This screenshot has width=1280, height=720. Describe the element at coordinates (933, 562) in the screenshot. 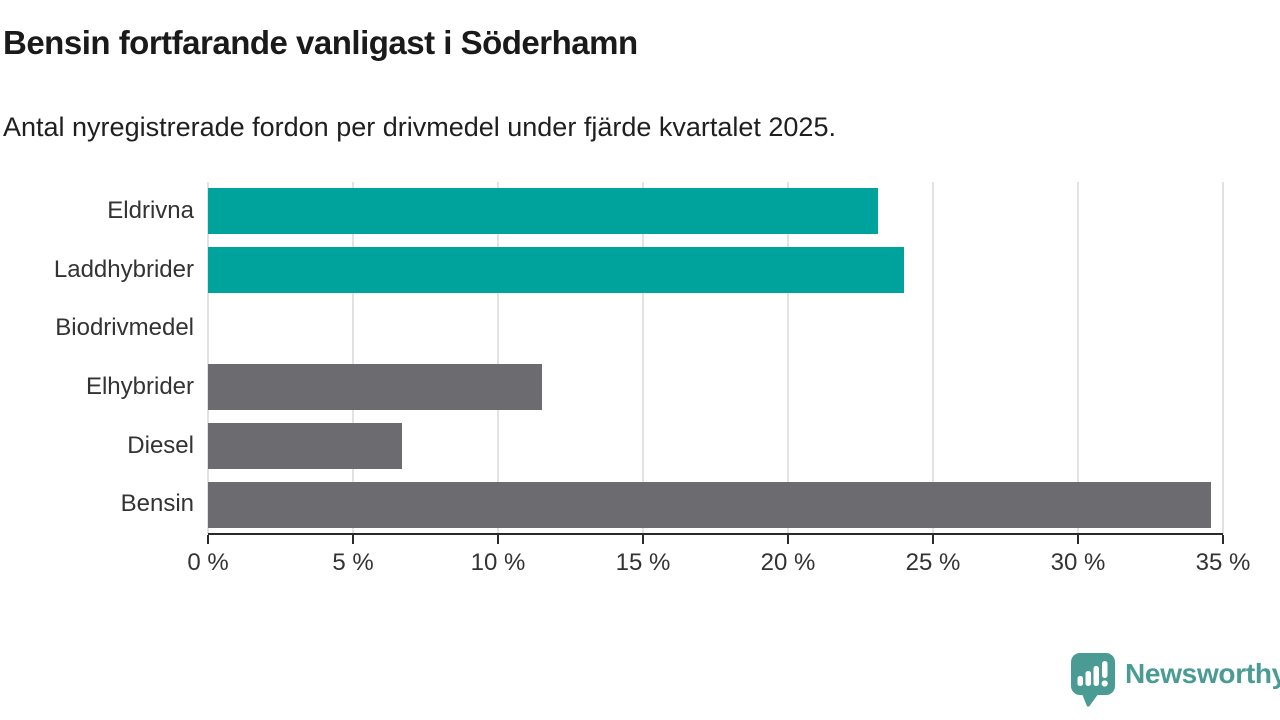

I see `tick-label-25: 25 %` at that location.